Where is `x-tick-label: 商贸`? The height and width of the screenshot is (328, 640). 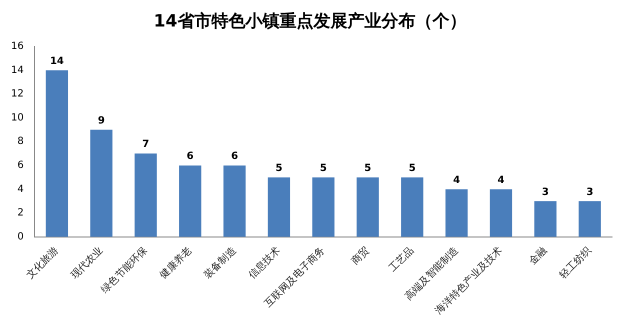 x-tick-label: 商贸 is located at coordinates (360, 256).